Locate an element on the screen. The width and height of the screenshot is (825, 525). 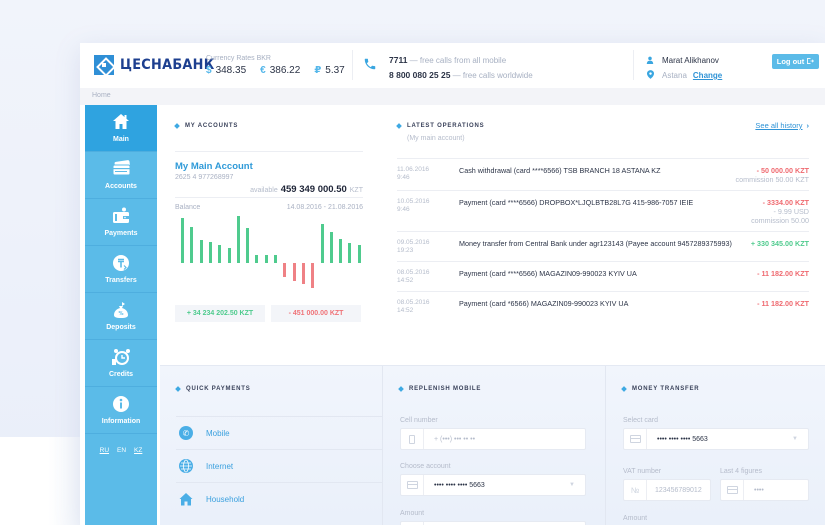
sidebar-item-deposits: % Deposits is located at coordinates (121, 316).